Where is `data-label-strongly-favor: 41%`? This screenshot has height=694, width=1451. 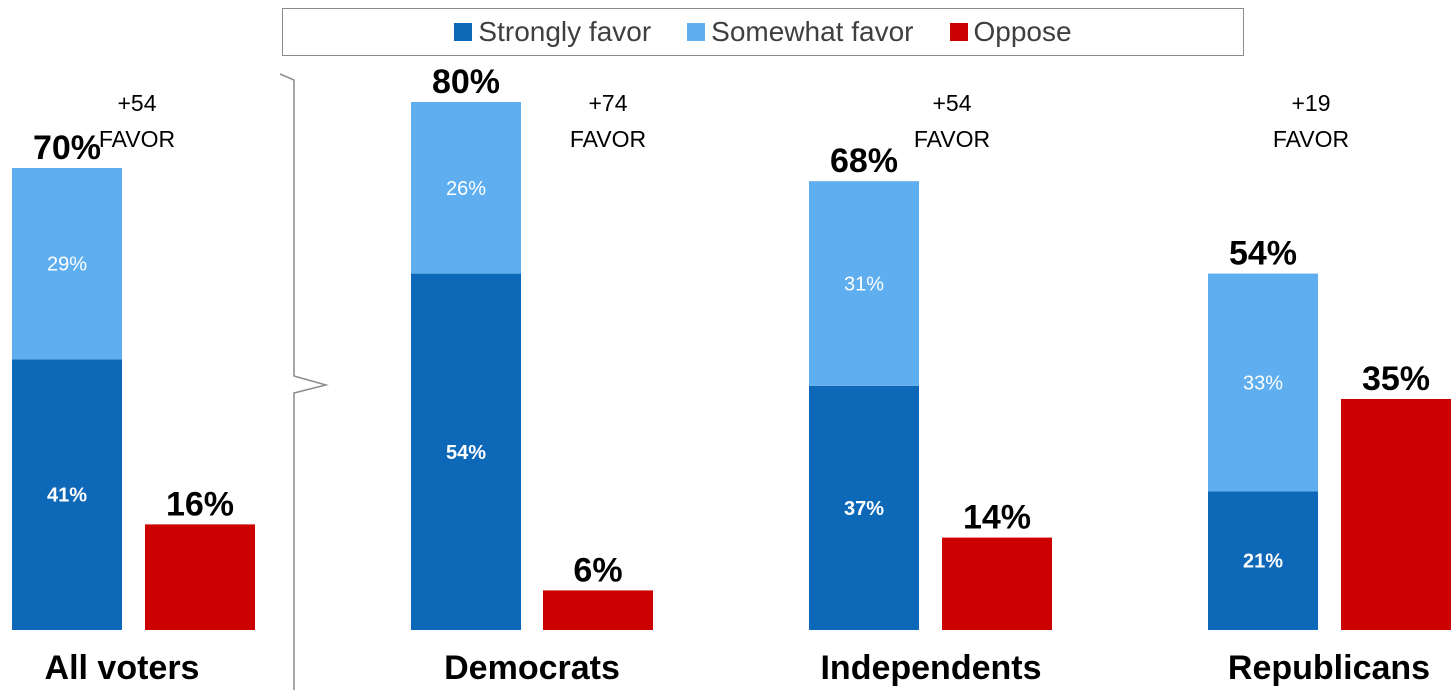 data-label-strongly-favor: 41% is located at coordinates (67, 496).